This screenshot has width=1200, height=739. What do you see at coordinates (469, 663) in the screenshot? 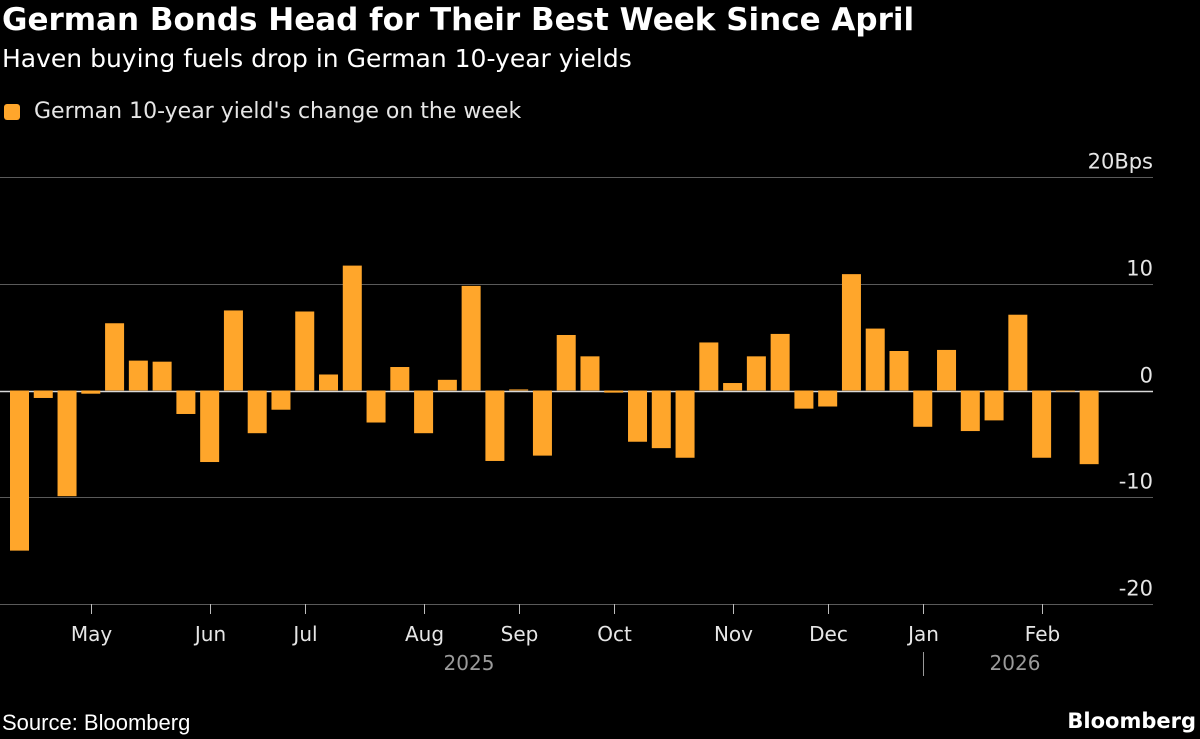
I see `x-year-label: 2025` at bounding box center [469, 663].